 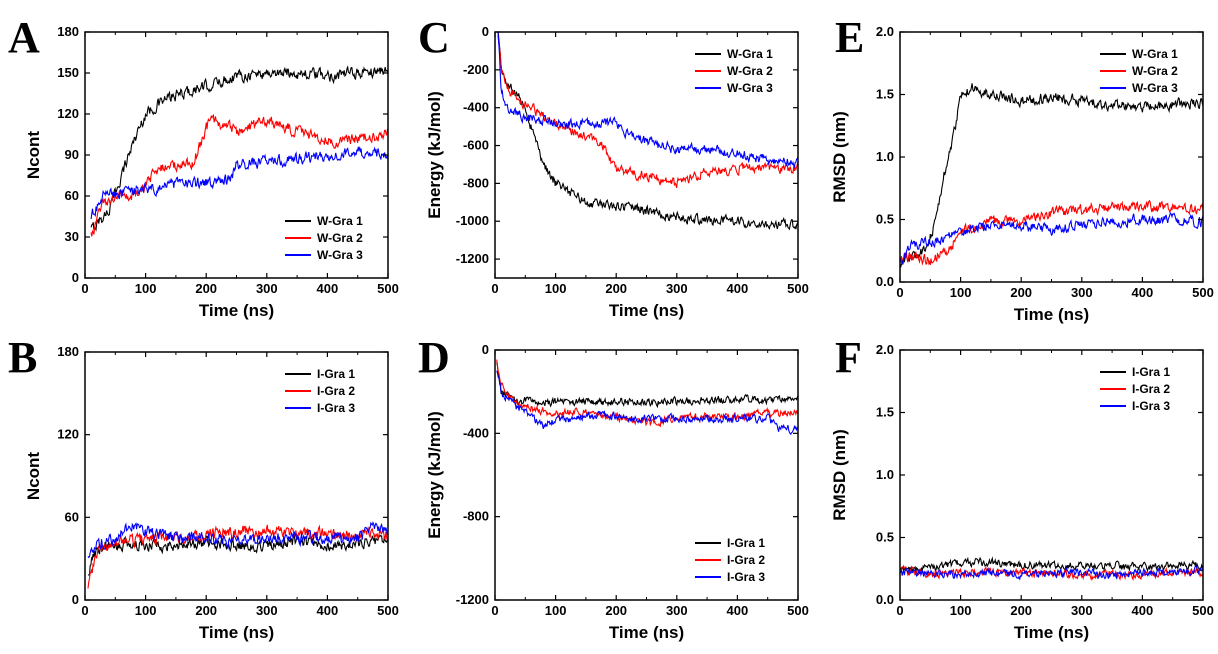 What do you see at coordinates (839, 475) in the screenshot?
I see `y-axis-title: RMSD (nm)` at bounding box center [839, 475].